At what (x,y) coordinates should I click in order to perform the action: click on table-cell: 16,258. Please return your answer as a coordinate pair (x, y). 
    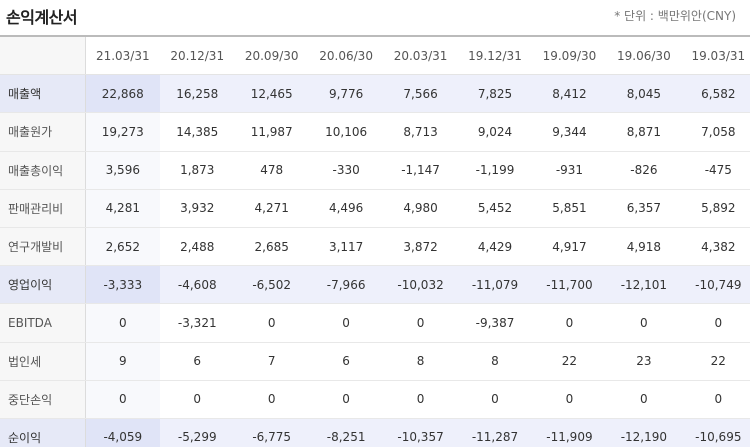
    Looking at the image, I should click on (197, 94).